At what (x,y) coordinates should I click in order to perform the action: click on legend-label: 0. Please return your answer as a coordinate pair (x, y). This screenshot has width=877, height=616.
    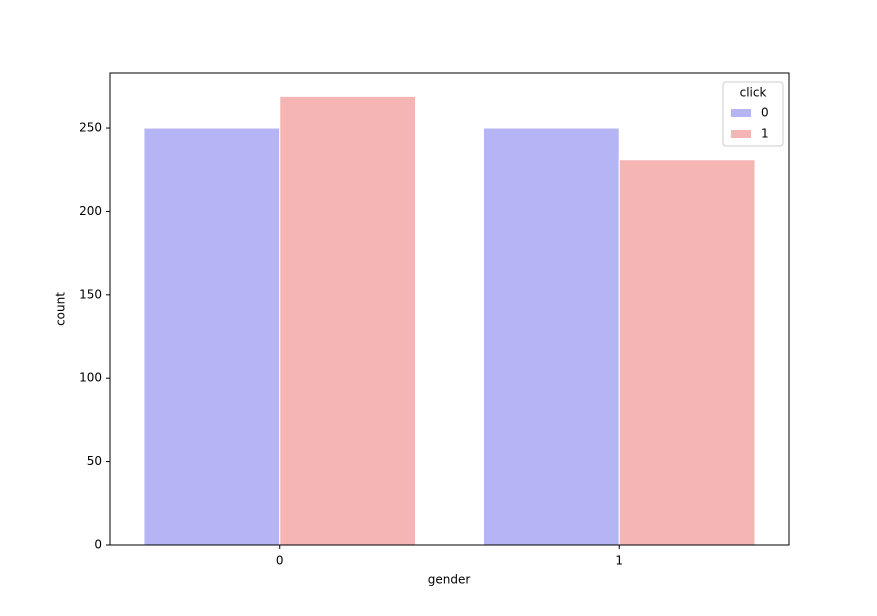
    Looking at the image, I should click on (765, 113).